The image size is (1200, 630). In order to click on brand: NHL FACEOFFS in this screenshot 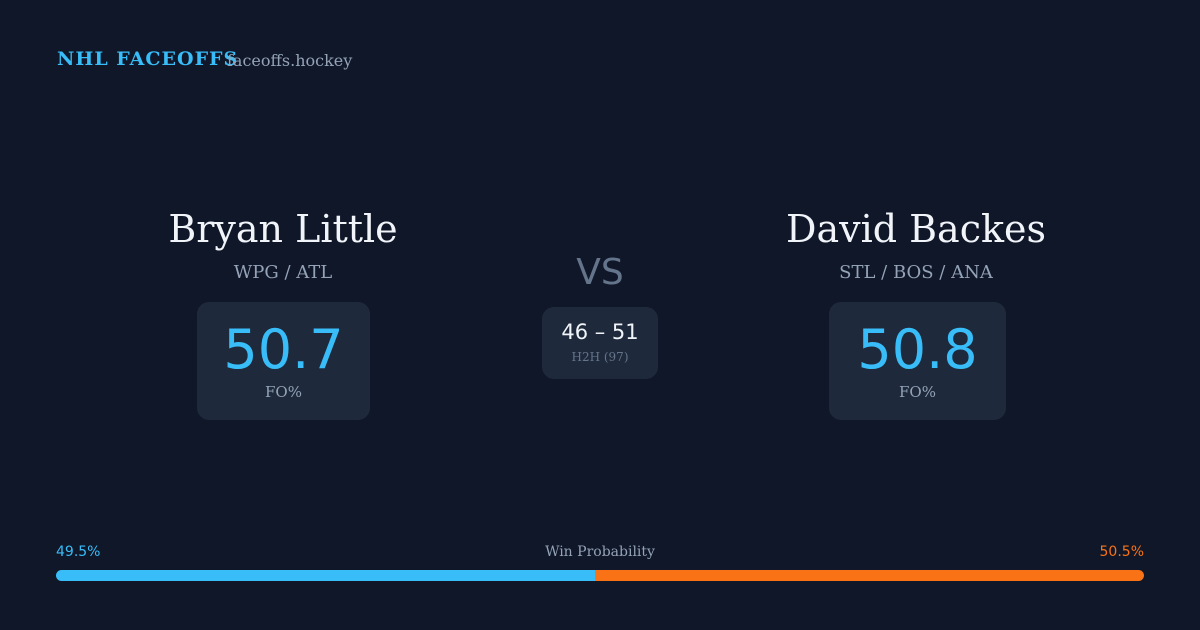, I will do `click(148, 59)`.